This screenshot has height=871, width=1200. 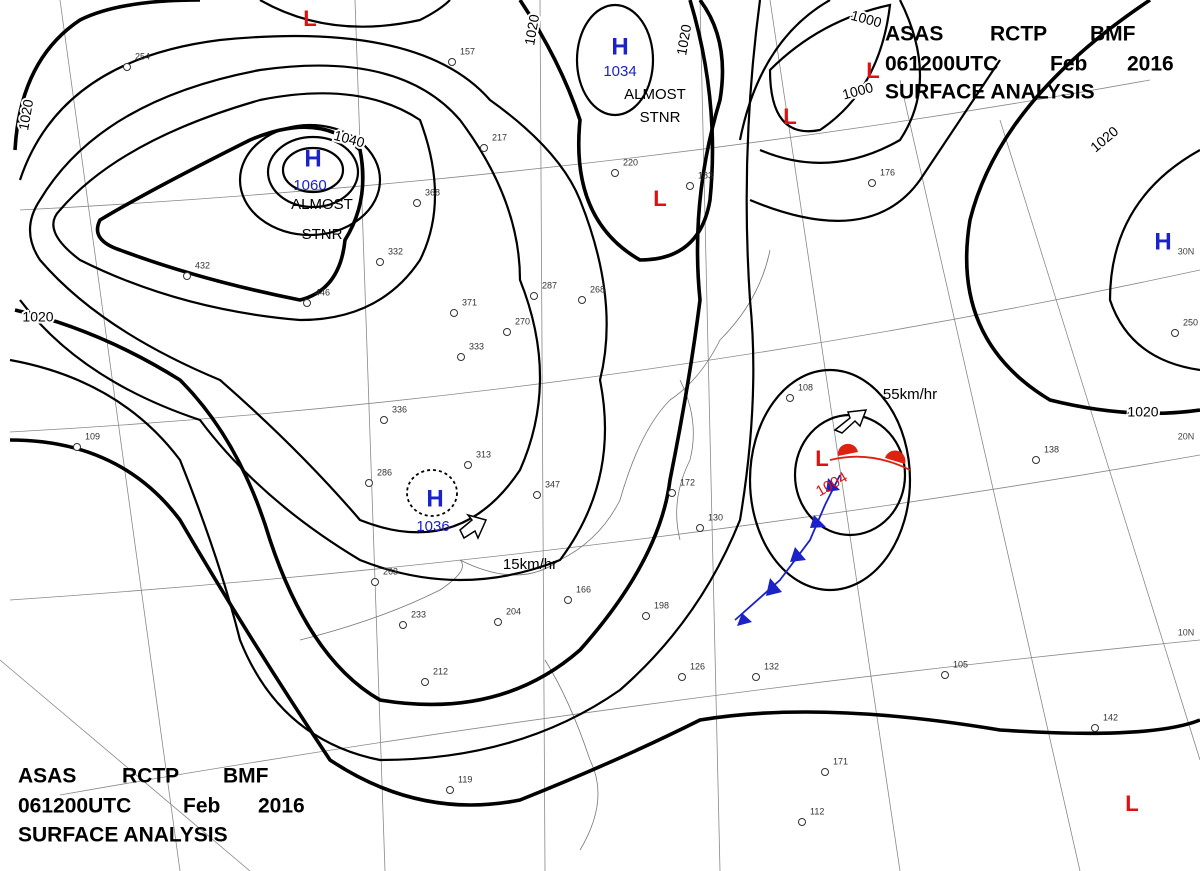 What do you see at coordinates (1190, 322) in the screenshot?
I see `station-plot: 250` at bounding box center [1190, 322].